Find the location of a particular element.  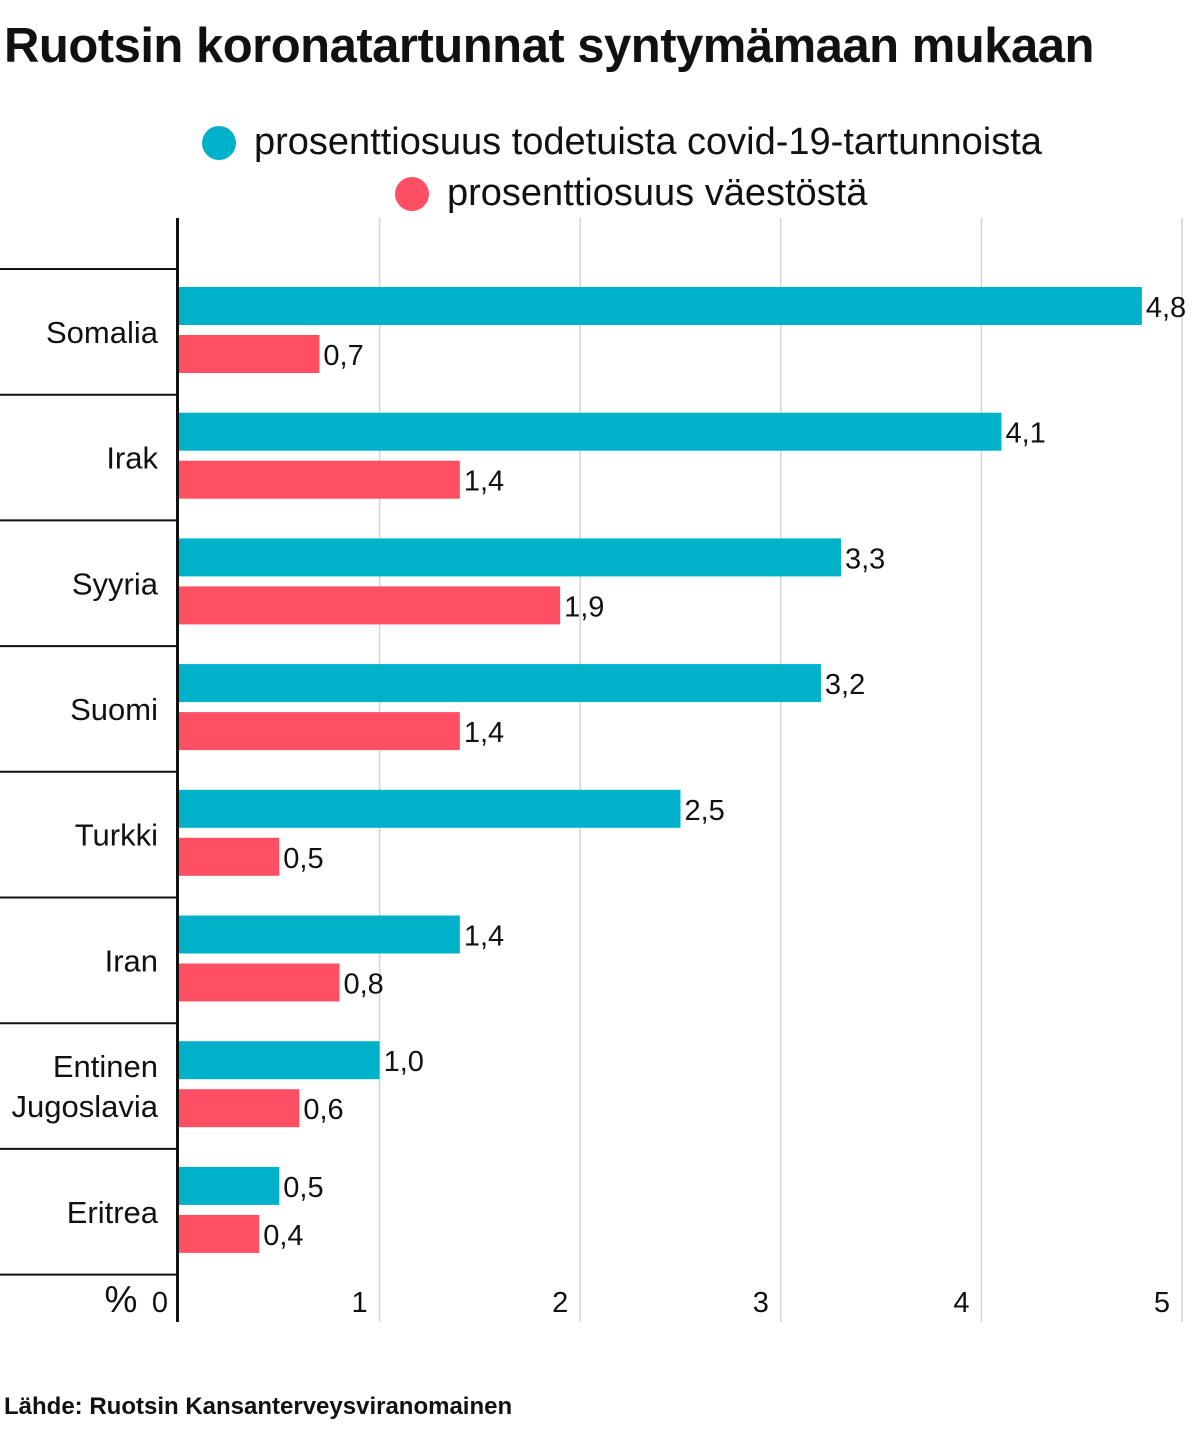

value-label: 2,5 is located at coordinates (705, 811).